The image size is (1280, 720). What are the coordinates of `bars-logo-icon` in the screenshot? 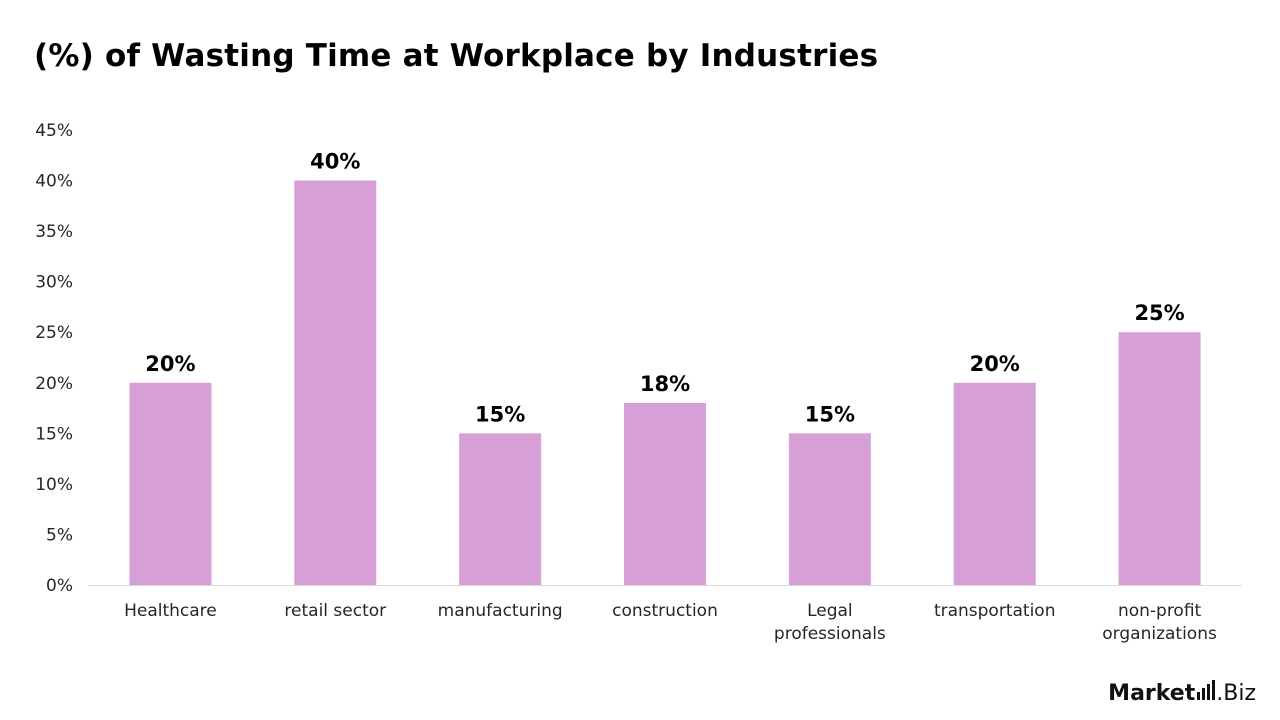 It's located at (1206, 690).